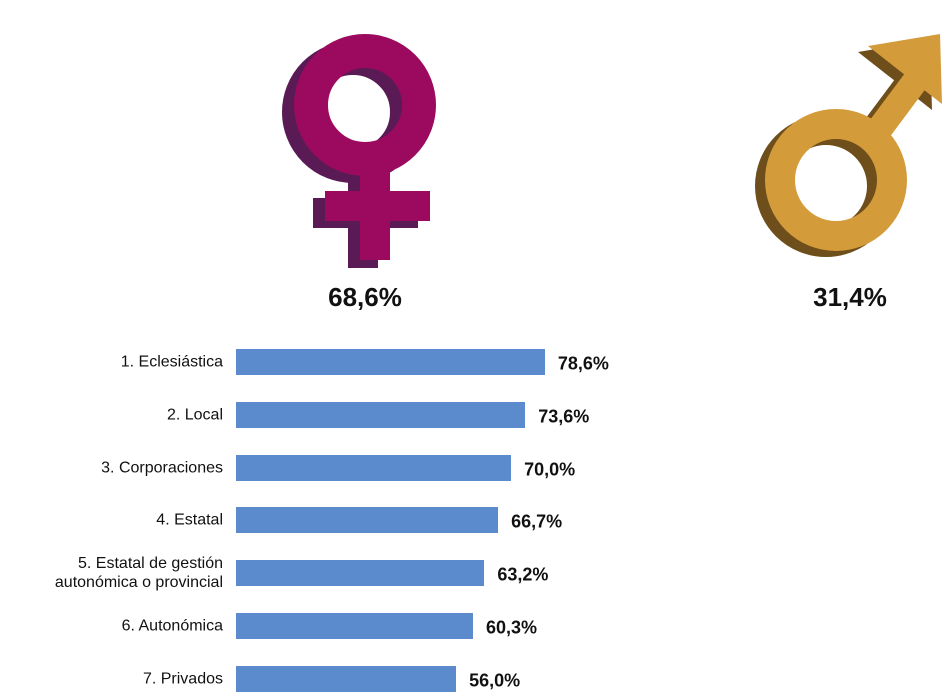 The width and height of the screenshot is (943, 693). Describe the element at coordinates (583, 363) in the screenshot. I see `value-label: 78,6%` at that location.